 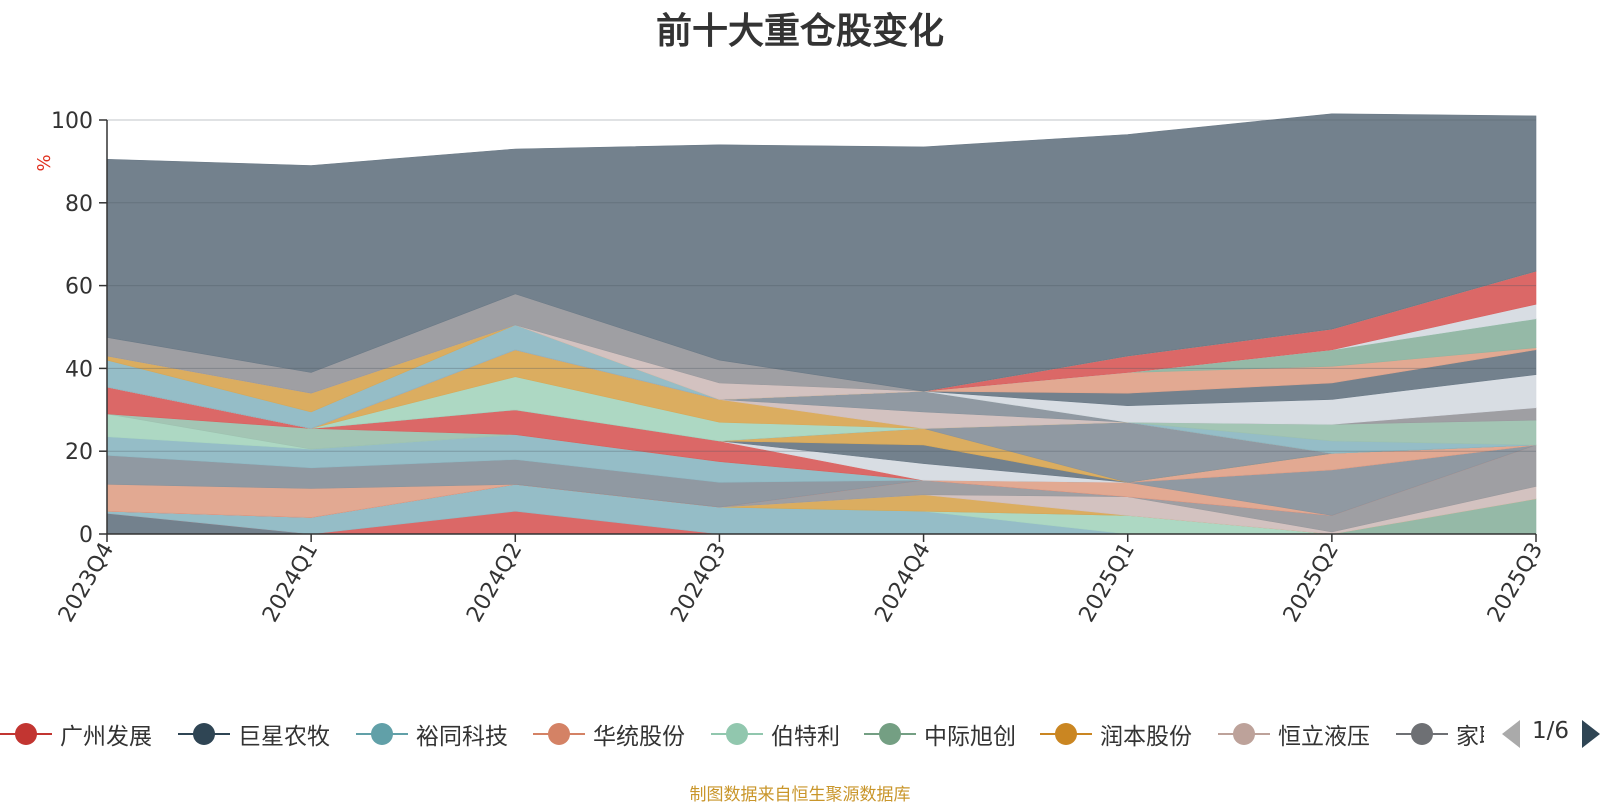 I want to click on x-tick-label: 2025Q3, so click(x=1515, y=583).